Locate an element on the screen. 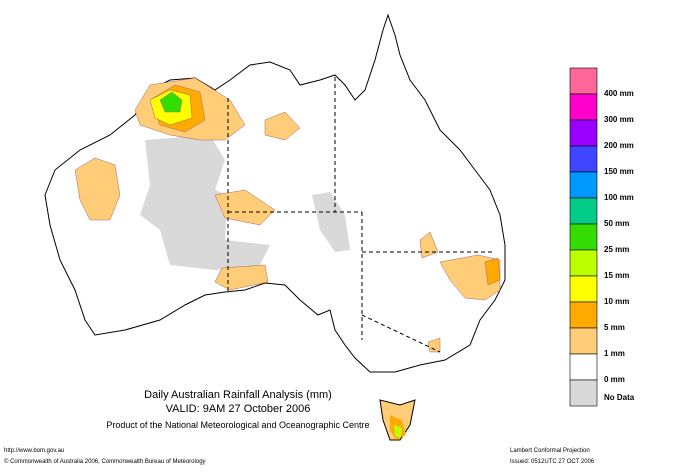 The height and width of the screenshot is (472, 680). legend-label: 1 mm is located at coordinates (614, 353).